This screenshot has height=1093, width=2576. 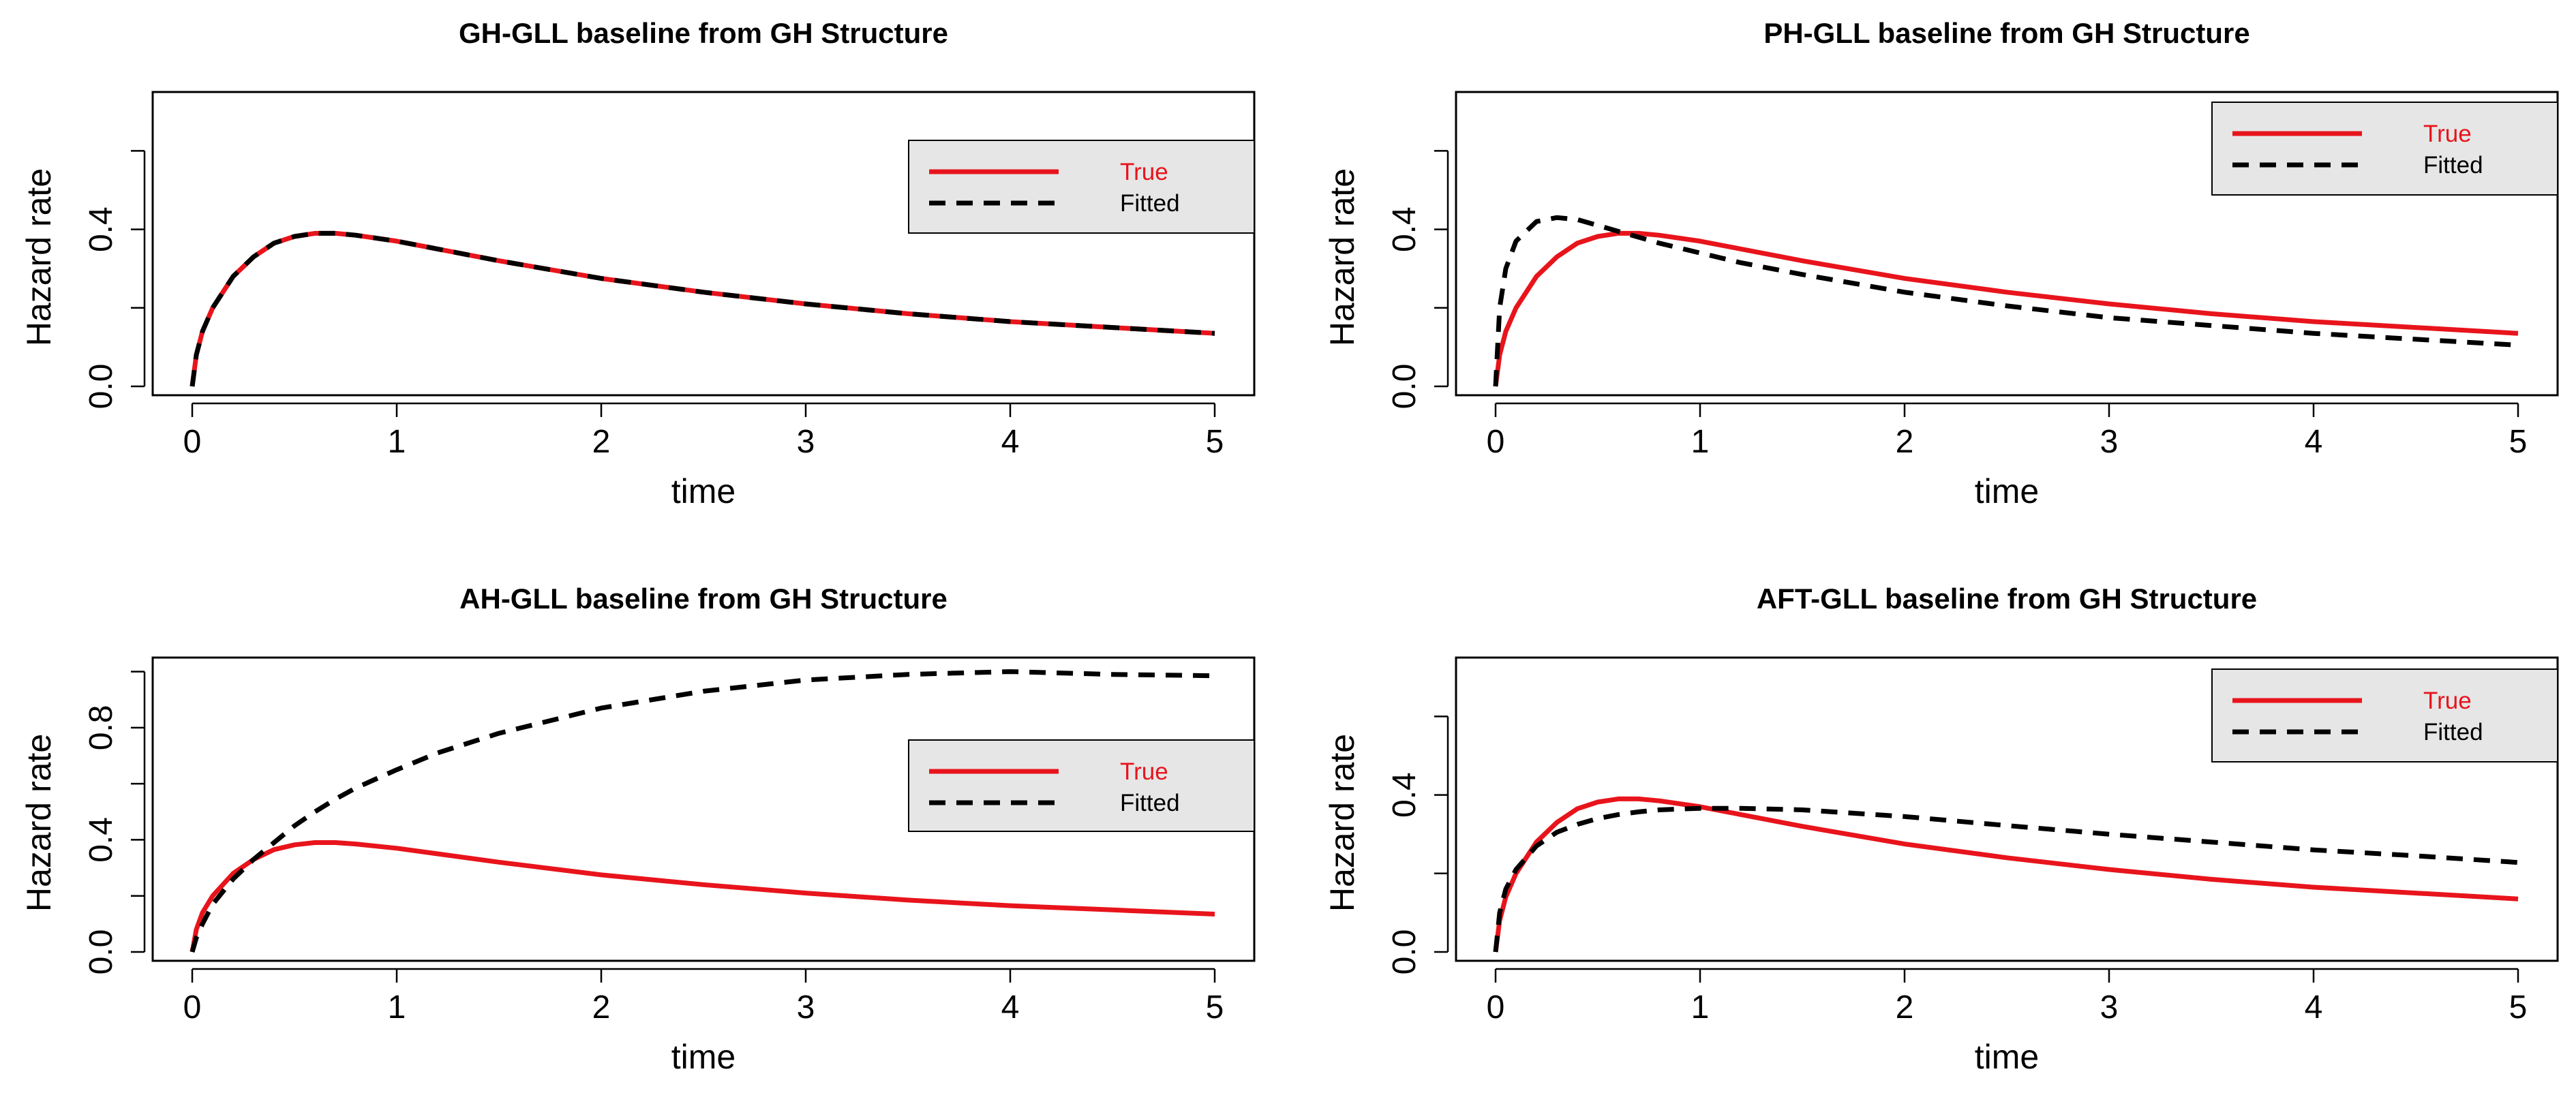 I want to click on chart-title: AFT-GLL baseline from GH Structure, so click(x=2007, y=599).